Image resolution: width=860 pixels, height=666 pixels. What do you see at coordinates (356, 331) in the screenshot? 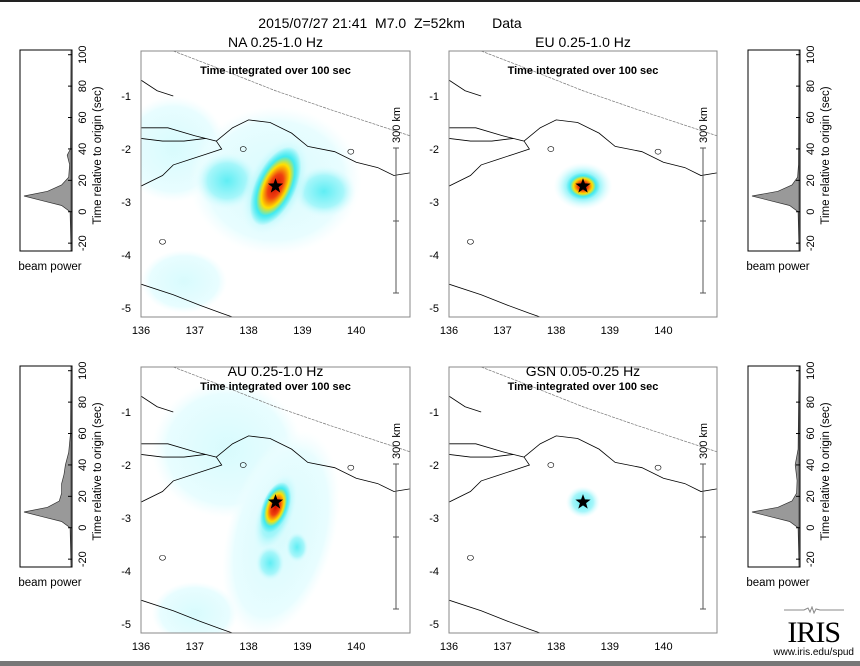
I see `x-tick-label: 140` at bounding box center [356, 331].